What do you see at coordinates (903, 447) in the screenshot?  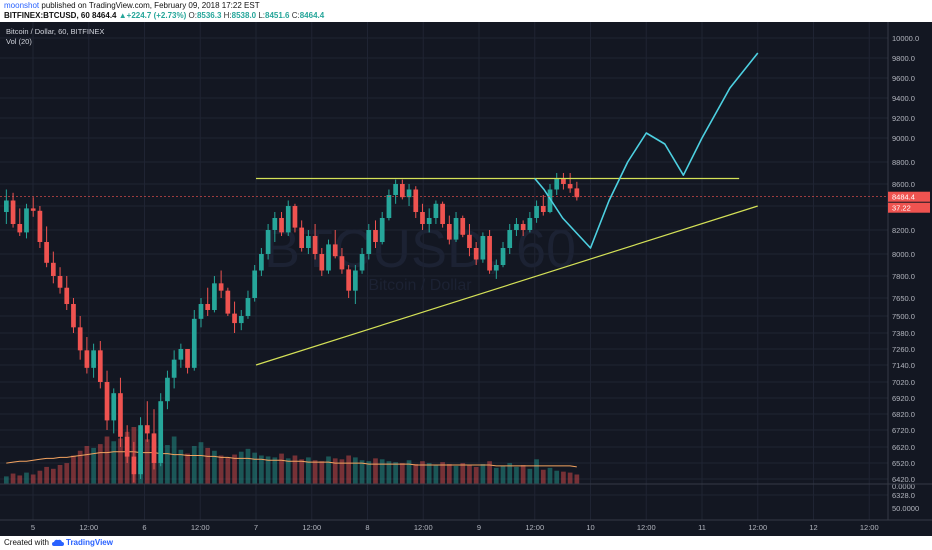 I see `price-tick-label: 6620.0` at bounding box center [903, 447].